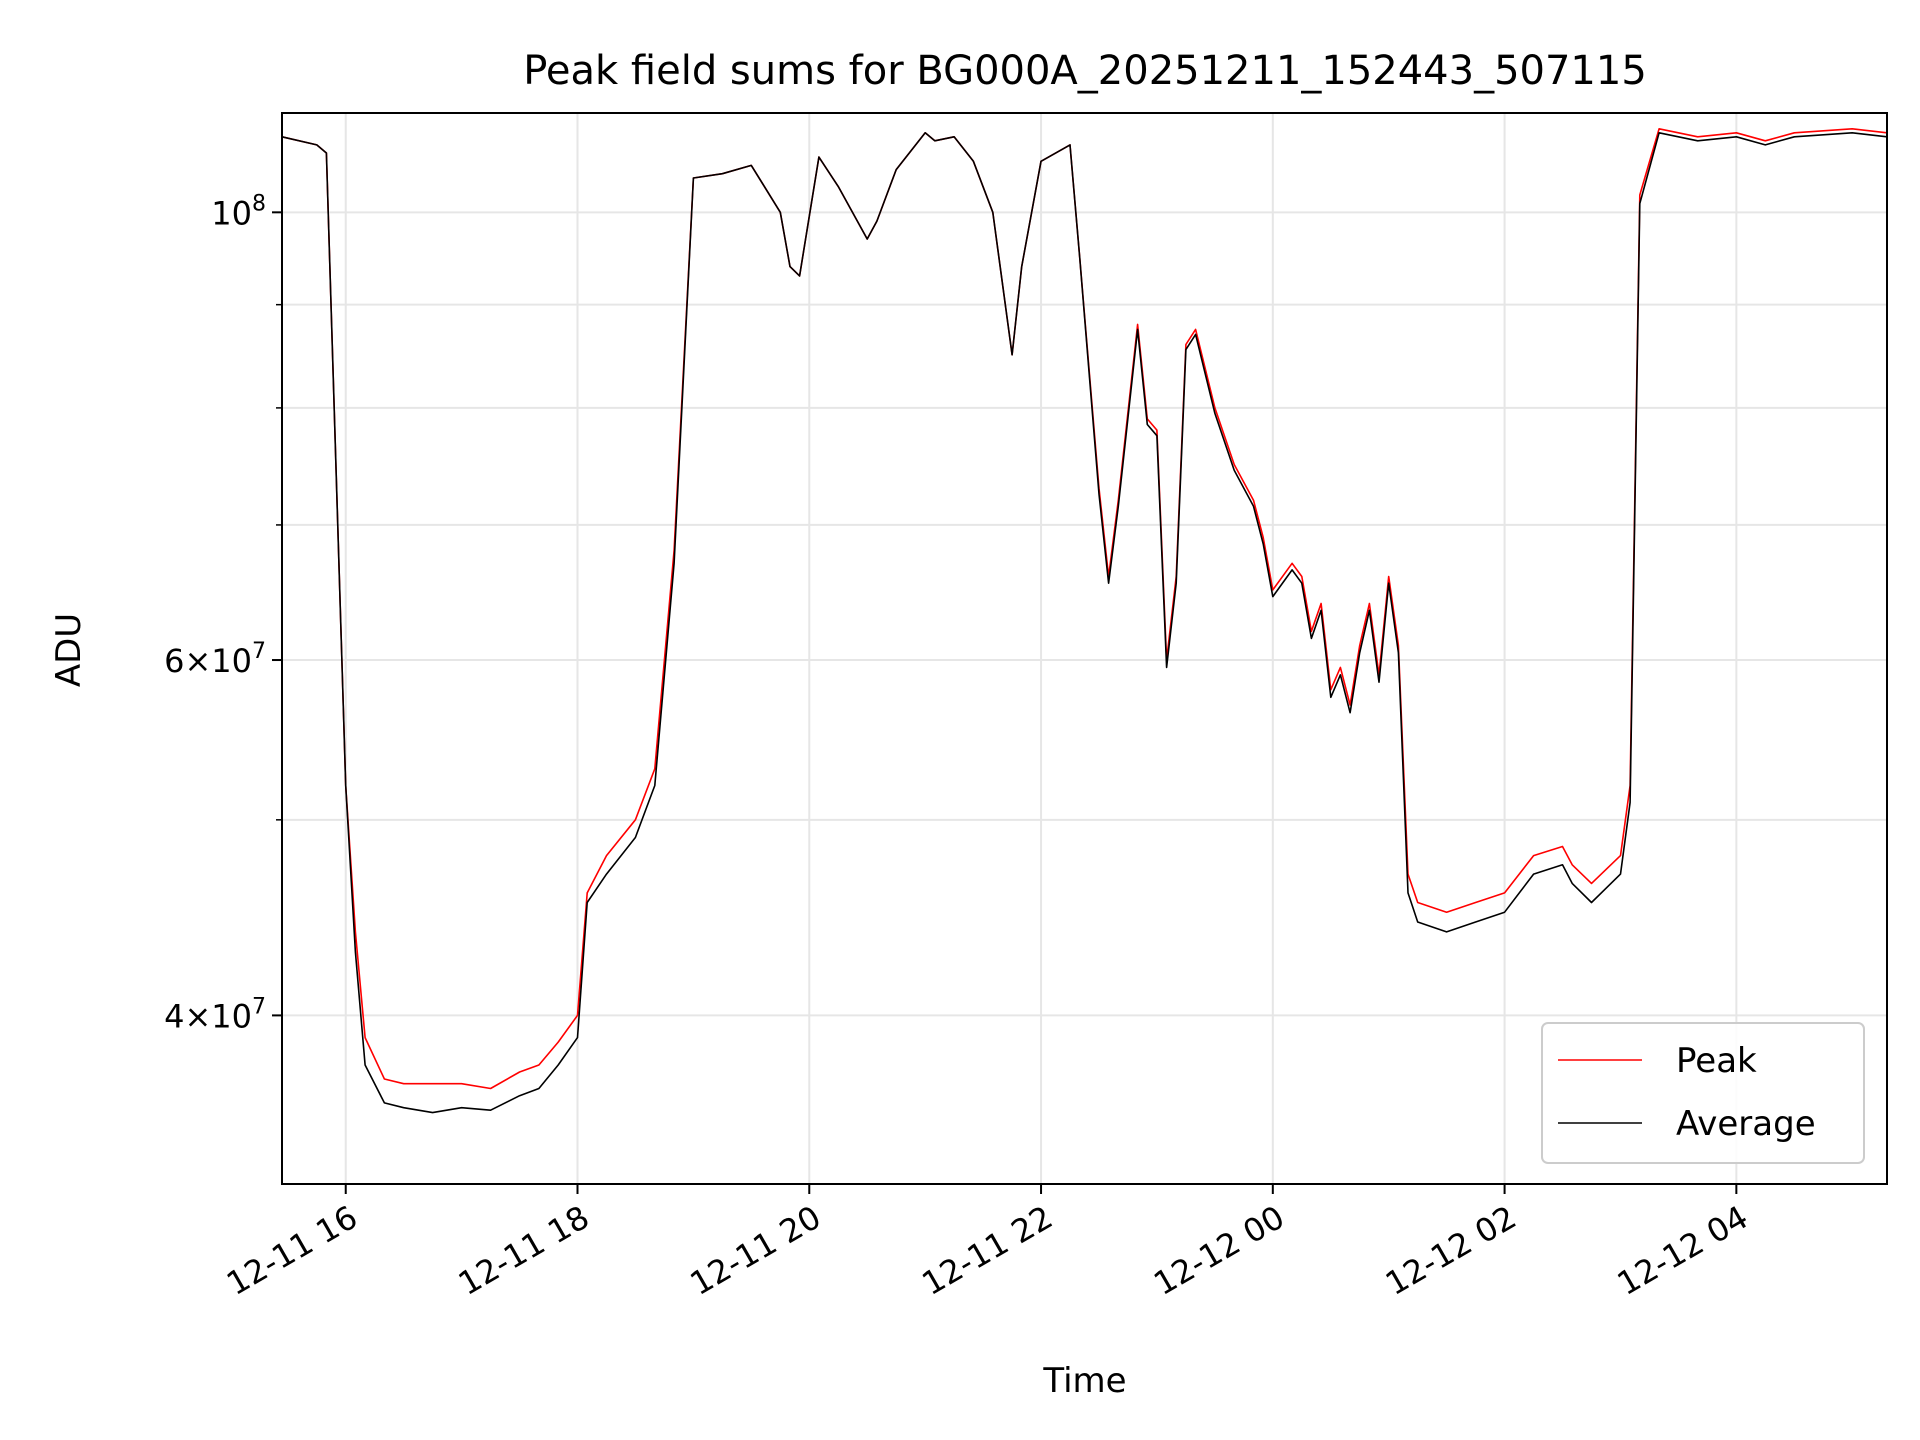  Describe the element at coordinates (215, 1014) in the screenshot. I see `y-tick-label: 4×107` at that location.